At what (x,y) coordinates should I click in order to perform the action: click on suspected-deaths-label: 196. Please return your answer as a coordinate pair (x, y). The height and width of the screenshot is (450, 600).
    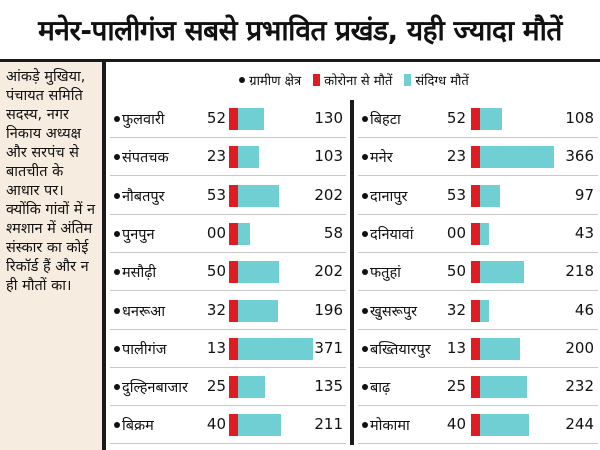
    Looking at the image, I should click on (328, 309).